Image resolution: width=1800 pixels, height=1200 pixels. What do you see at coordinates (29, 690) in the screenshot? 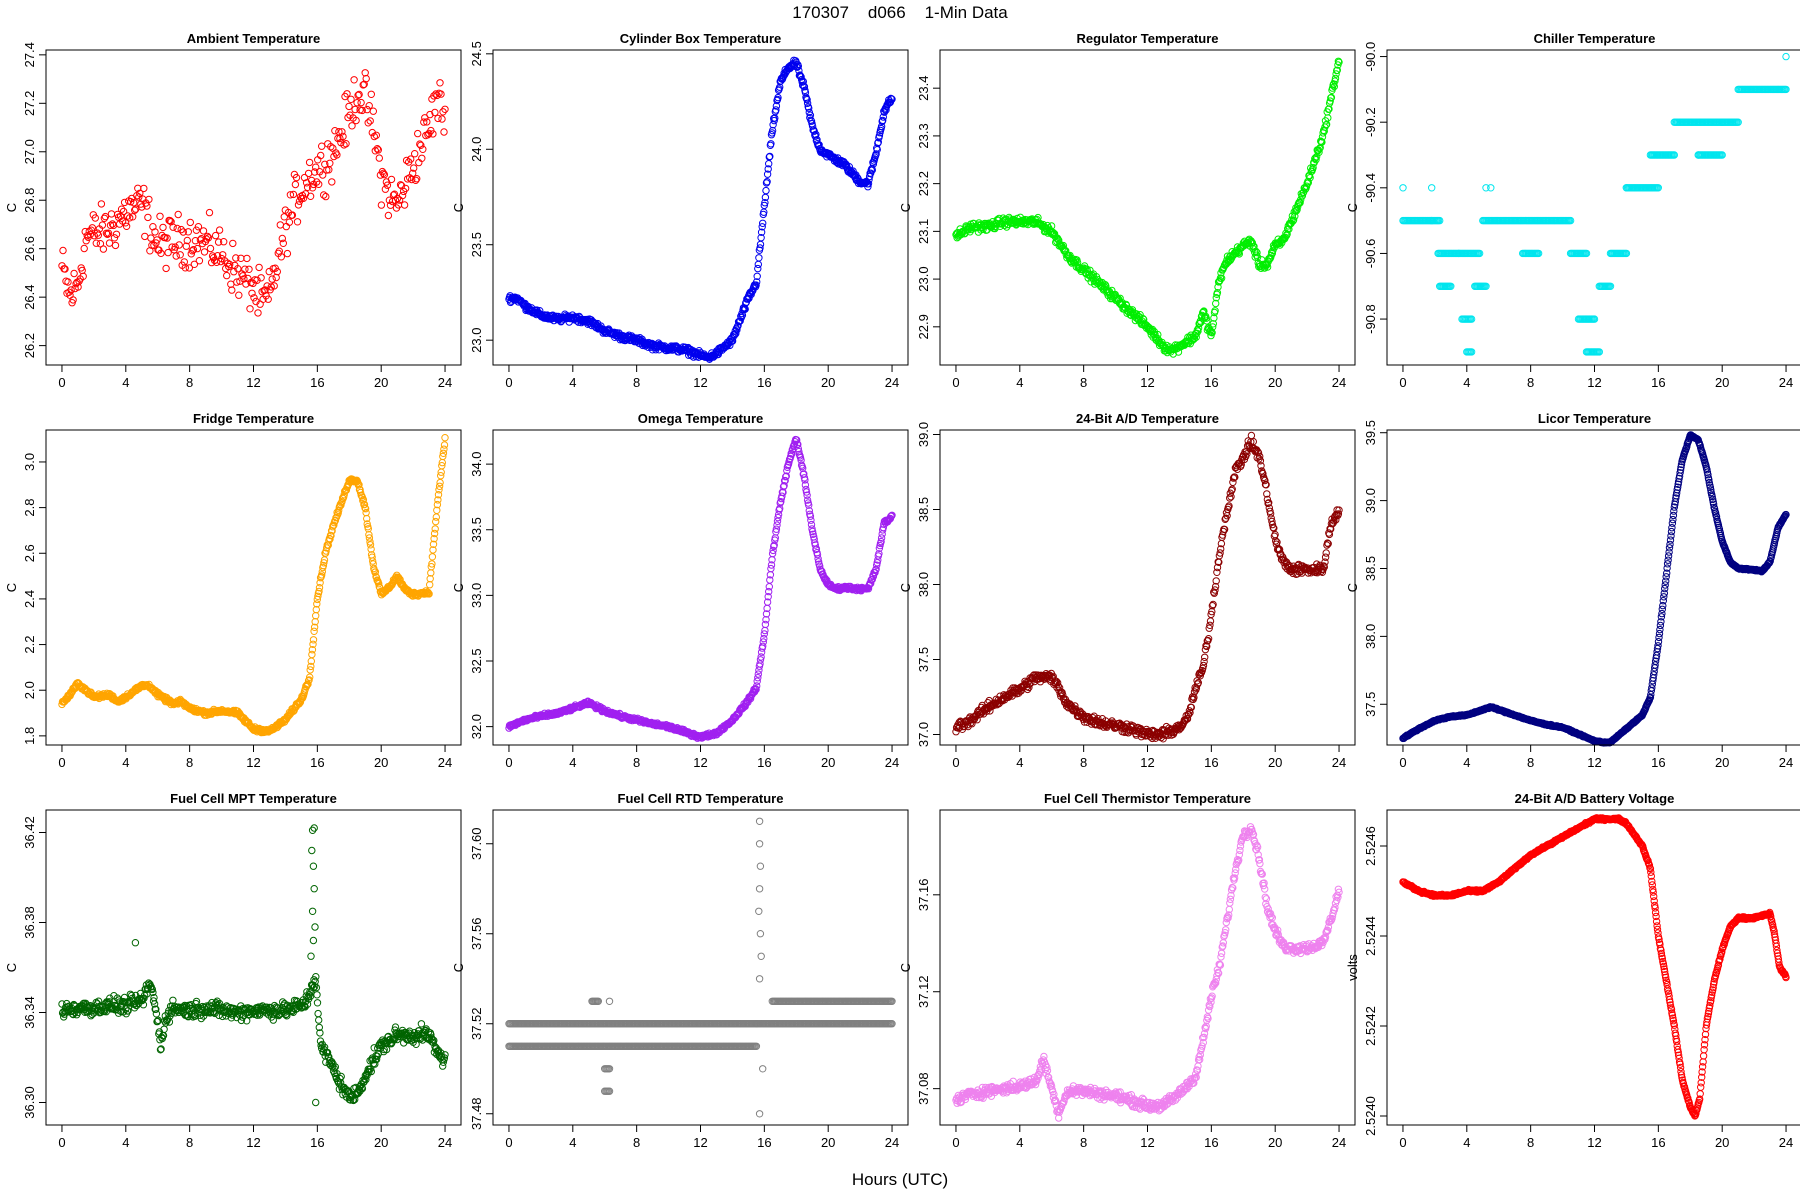
I see `y-tick-label: 2.0` at bounding box center [29, 690].